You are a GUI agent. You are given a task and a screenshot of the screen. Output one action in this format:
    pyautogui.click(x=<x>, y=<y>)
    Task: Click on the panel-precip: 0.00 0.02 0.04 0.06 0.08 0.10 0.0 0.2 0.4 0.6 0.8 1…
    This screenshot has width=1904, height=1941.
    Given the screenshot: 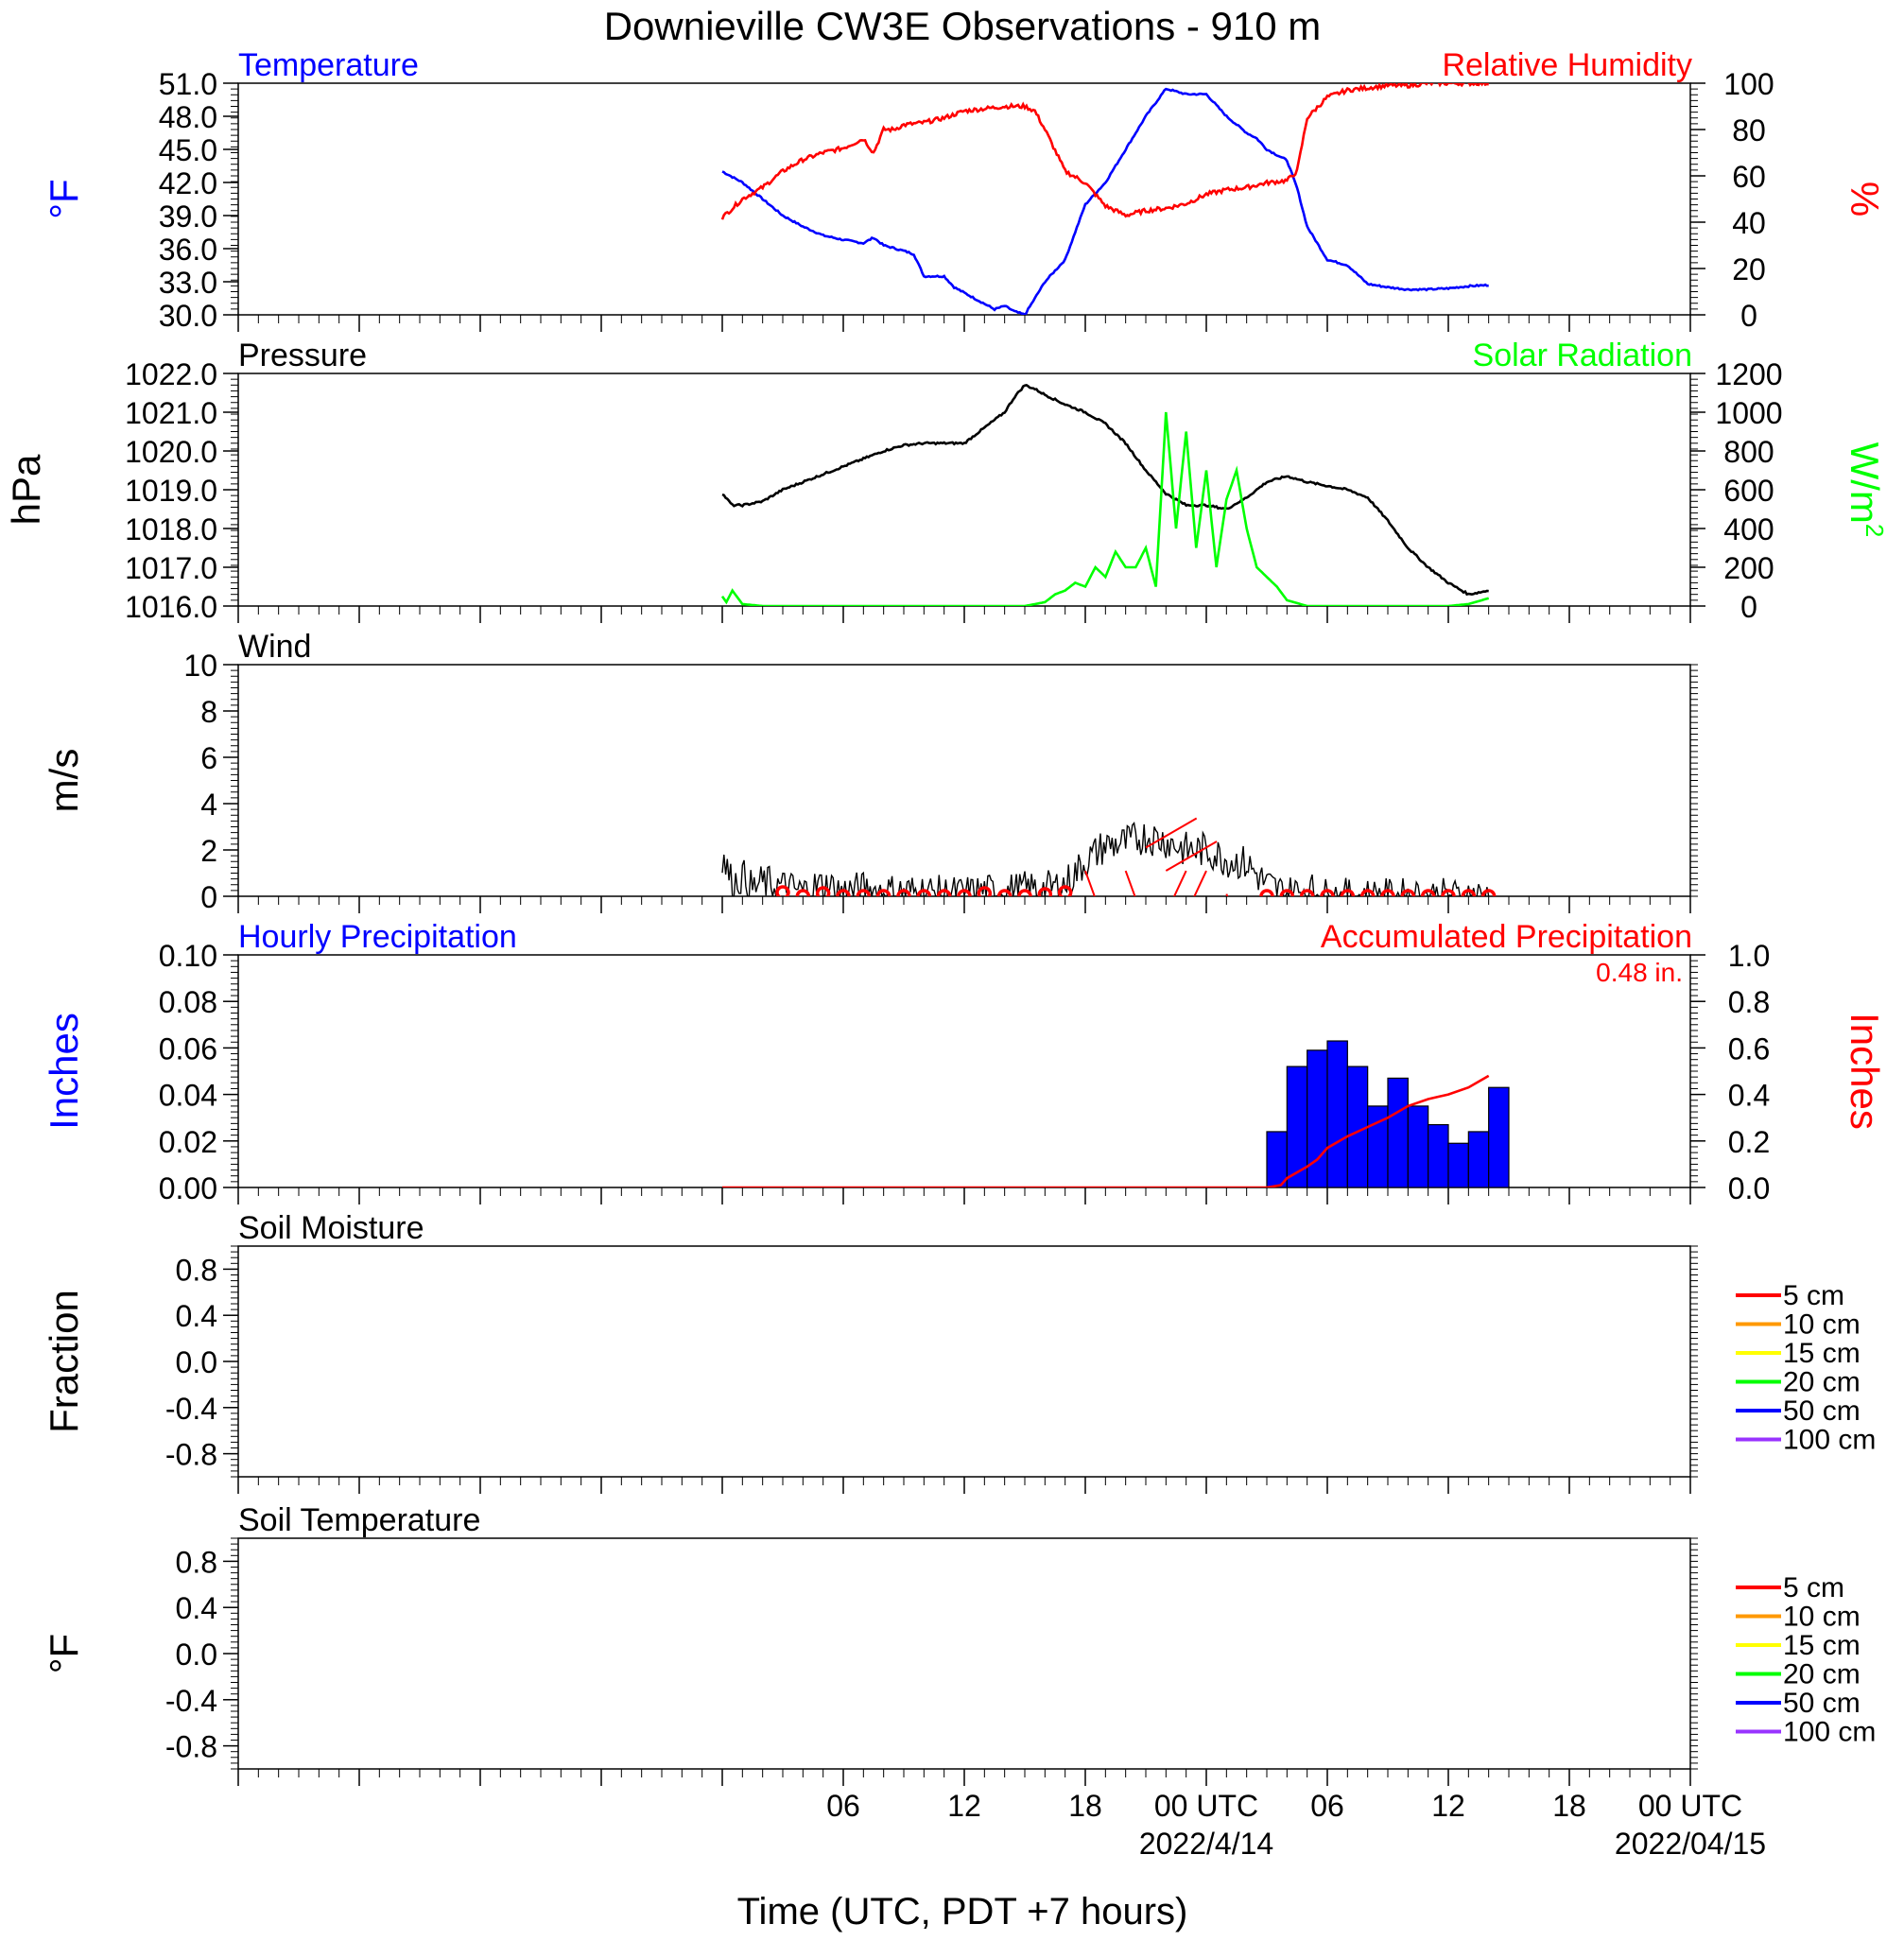 What is the action you would take?
    pyautogui.click(x=964, y=1062)
    